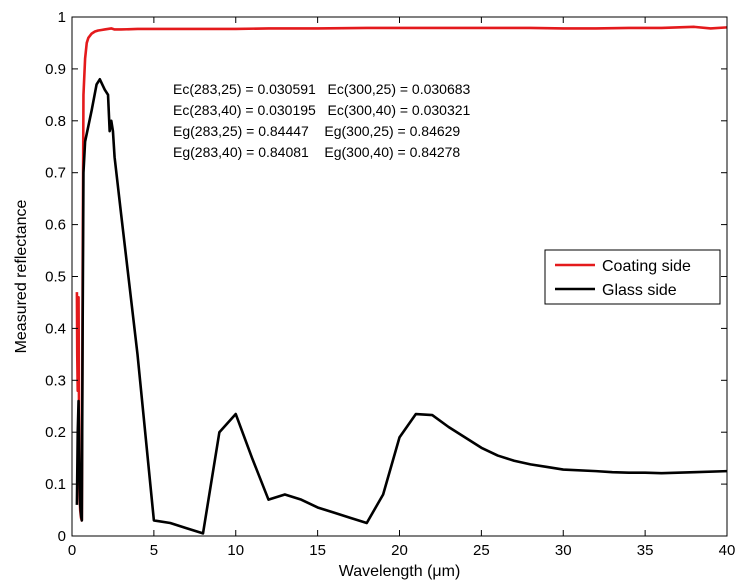 The width and height of the screenshot is (740, 585). I want to click on y-axis-label: Measured reflectance, so click(21, 276).